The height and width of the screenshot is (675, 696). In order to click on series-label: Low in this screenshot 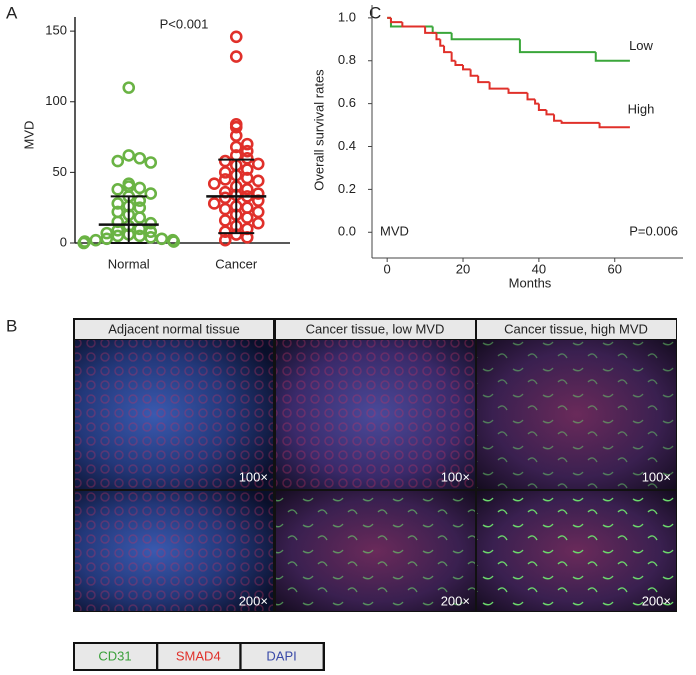, I will do `click(641, 45)`.